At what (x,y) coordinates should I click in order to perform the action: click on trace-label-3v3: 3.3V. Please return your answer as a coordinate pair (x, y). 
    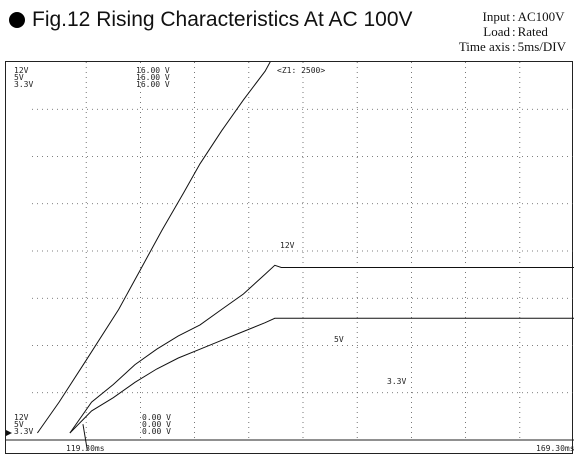
    Looking at the image, I should click on (396, 381).